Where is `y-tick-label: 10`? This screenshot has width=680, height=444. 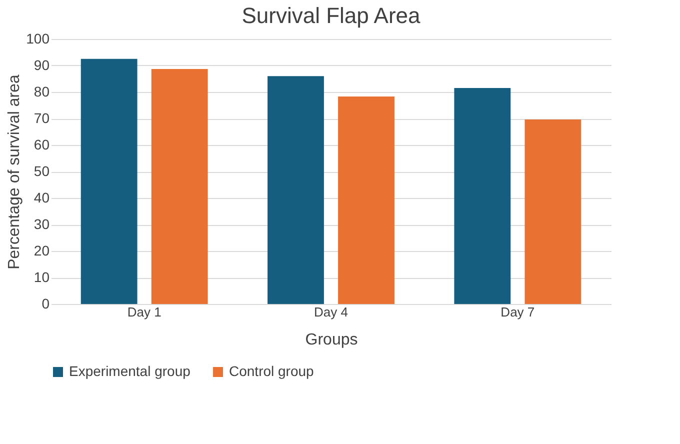 y-tick-label: 10 is located at coordinates (42, 277).